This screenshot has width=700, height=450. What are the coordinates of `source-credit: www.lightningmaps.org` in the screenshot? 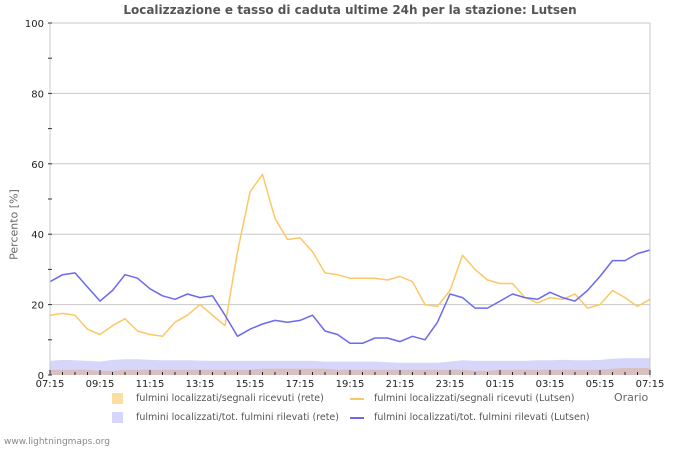 It's located at (57, 442).